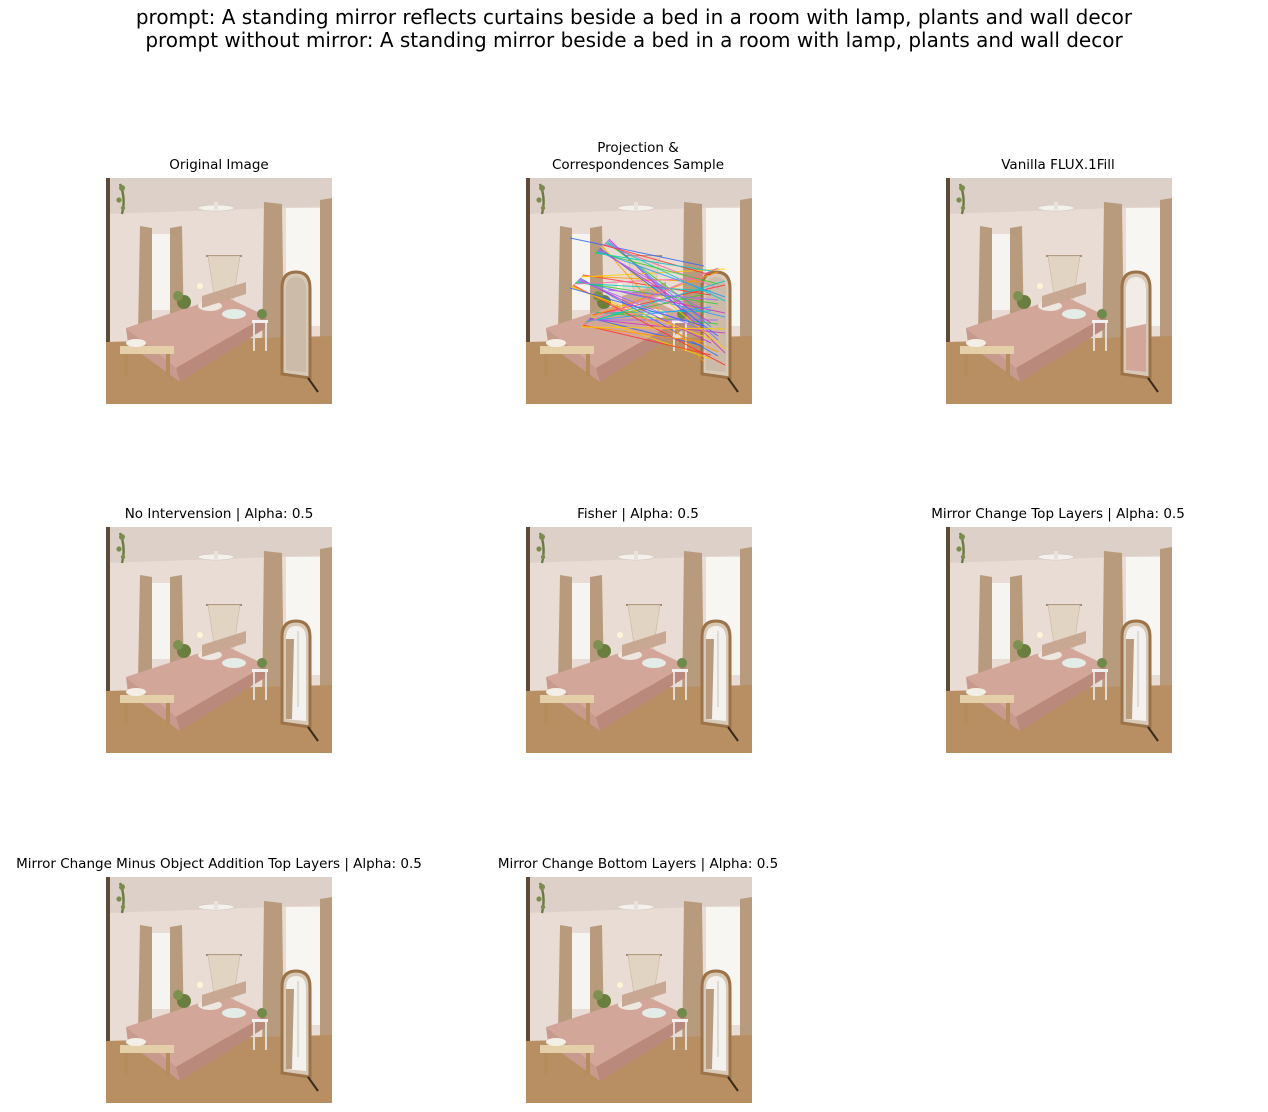 The width and height of the screenshot is (1268, 1112). Describe the element at coordinates (1059, 640) in the screenshot. I see `panel-image-mirror-change-top` at that location.